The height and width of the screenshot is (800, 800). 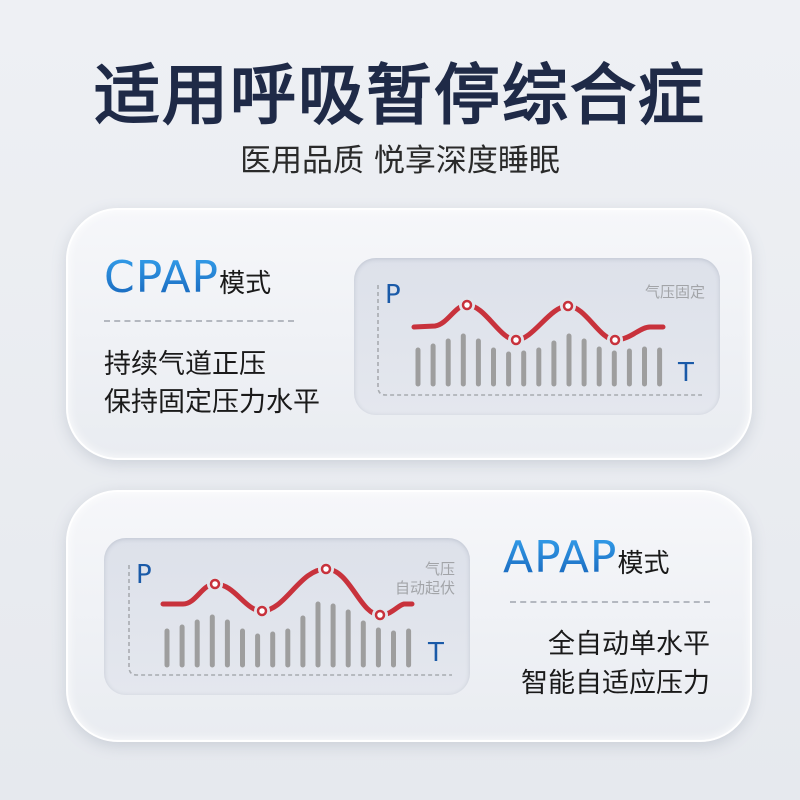 What do you see at coordinates (393, 295) in the screenshot?
I see `cpap-p-axis-label: P` at bounding box center [393, 295].